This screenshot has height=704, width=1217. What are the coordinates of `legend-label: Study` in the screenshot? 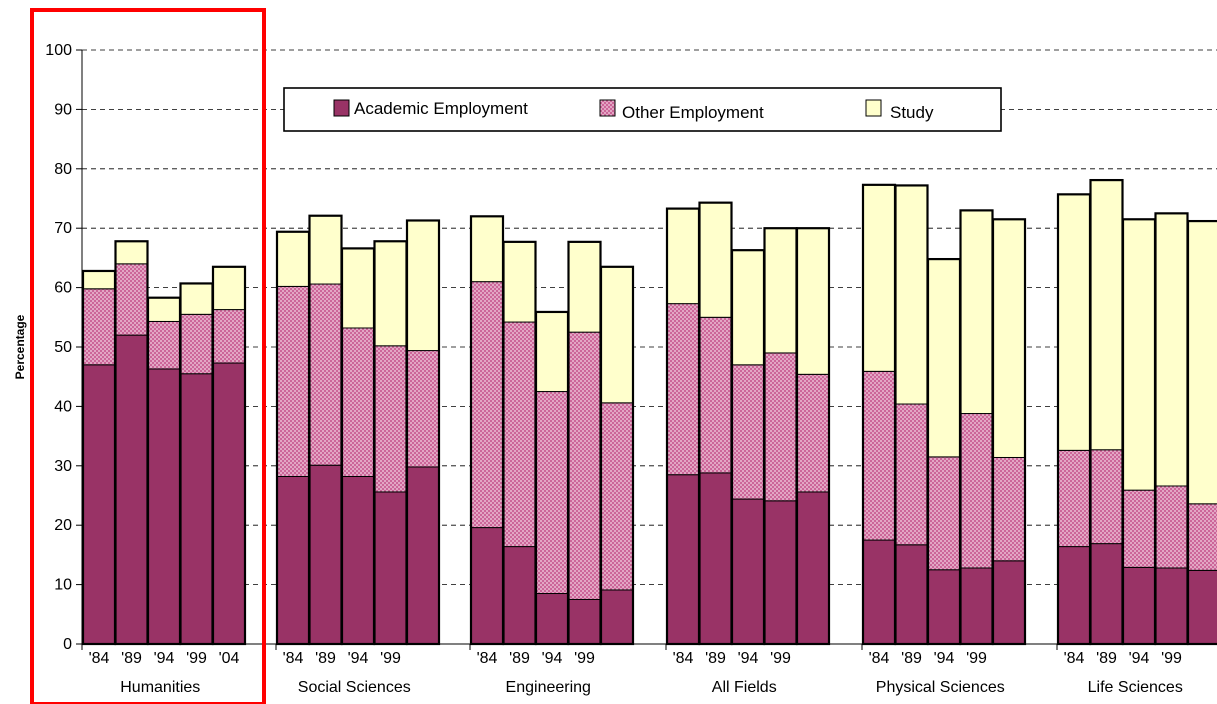 It's located at (912, 112).